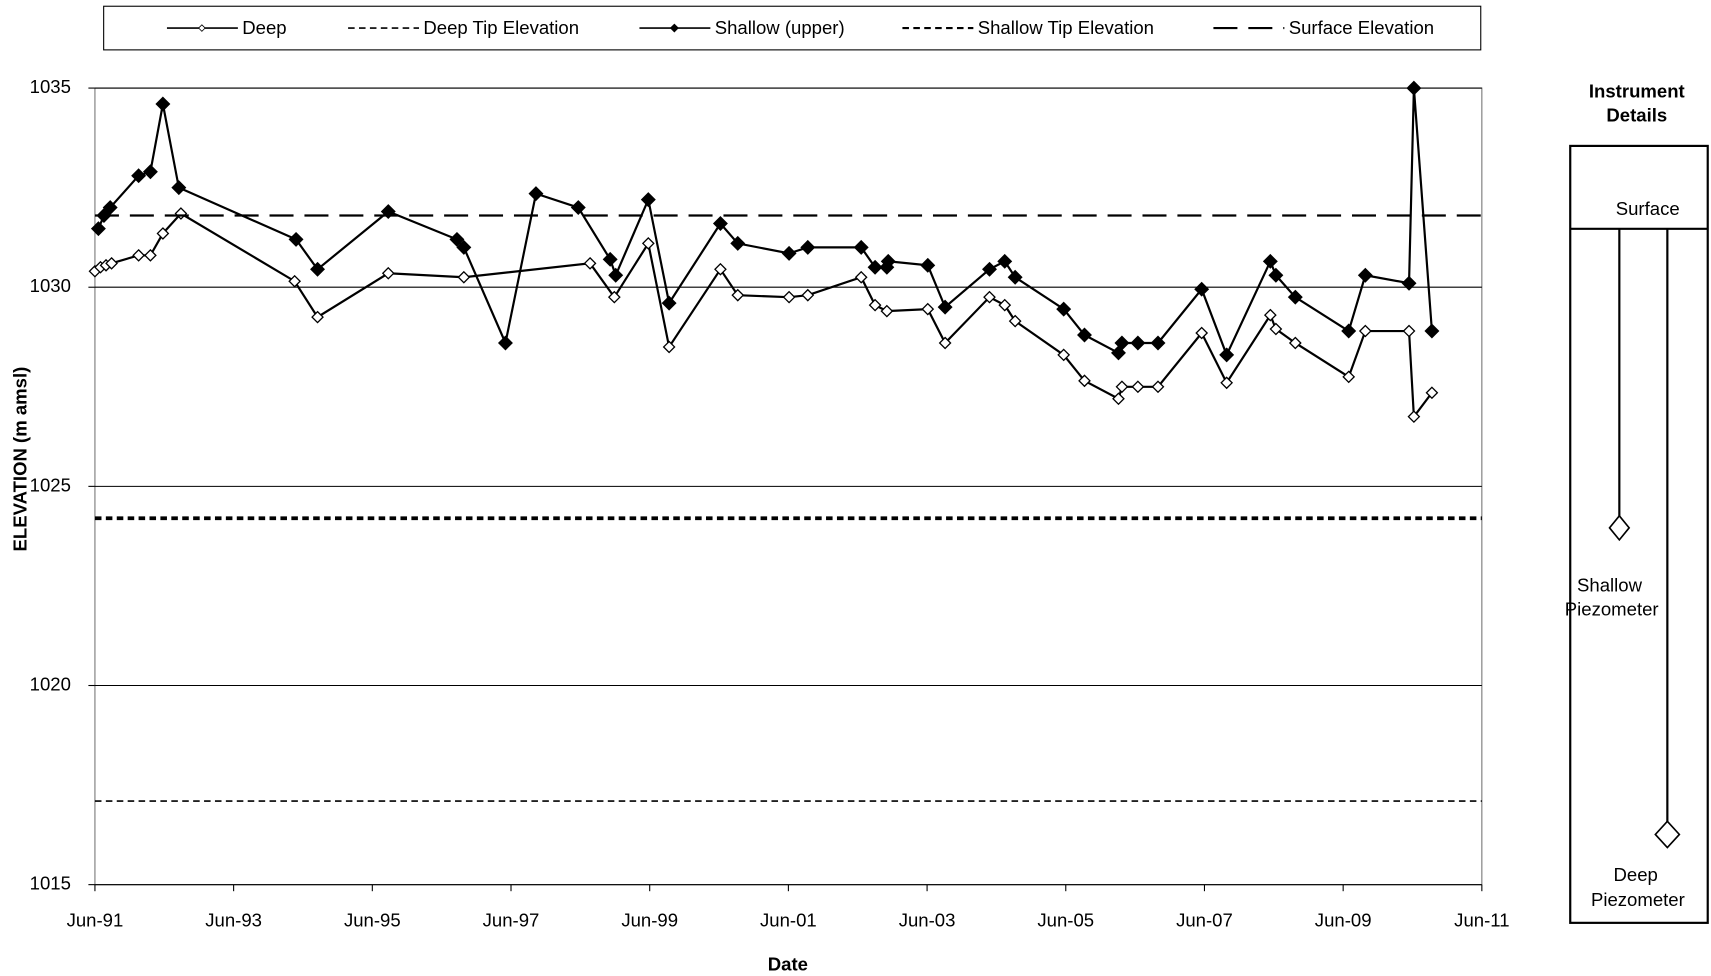 The image size is (1711, 976). Describe the element at coordinates (50, 683) in the screenshot. I see `y-tick-label: 1020` at that location.